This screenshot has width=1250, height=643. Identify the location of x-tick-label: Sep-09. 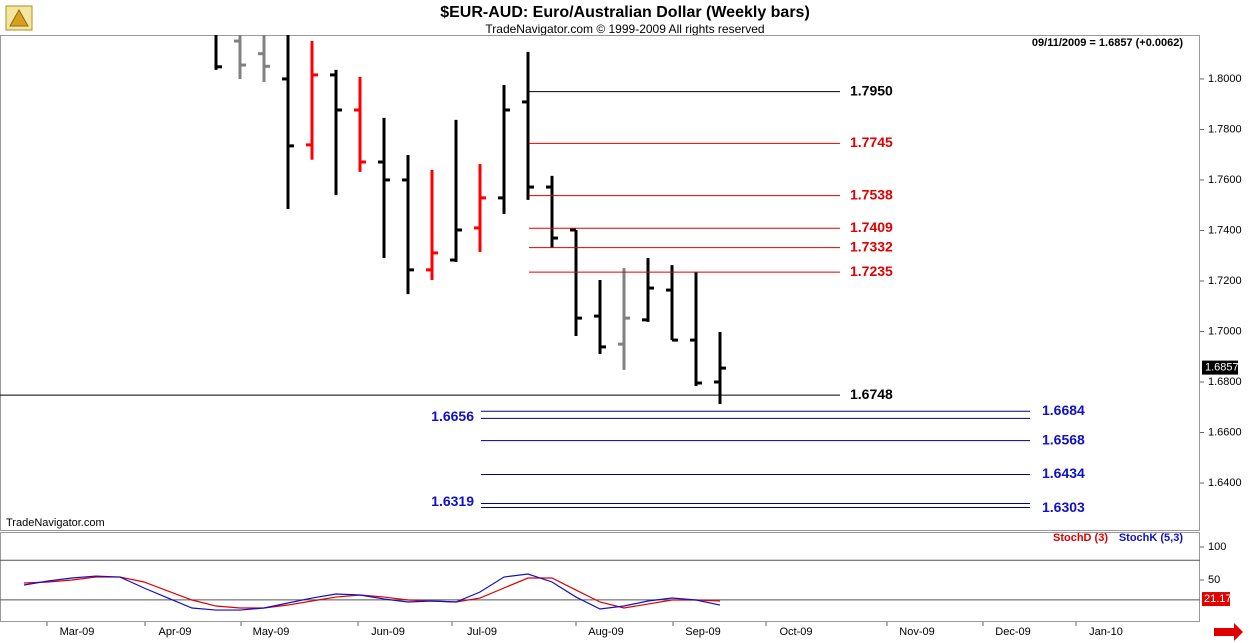
(702, 632).